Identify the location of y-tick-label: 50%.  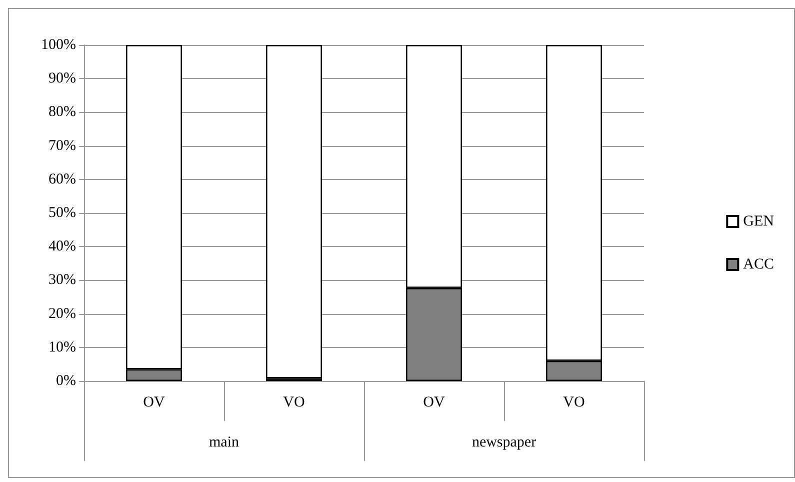
(62, 213).